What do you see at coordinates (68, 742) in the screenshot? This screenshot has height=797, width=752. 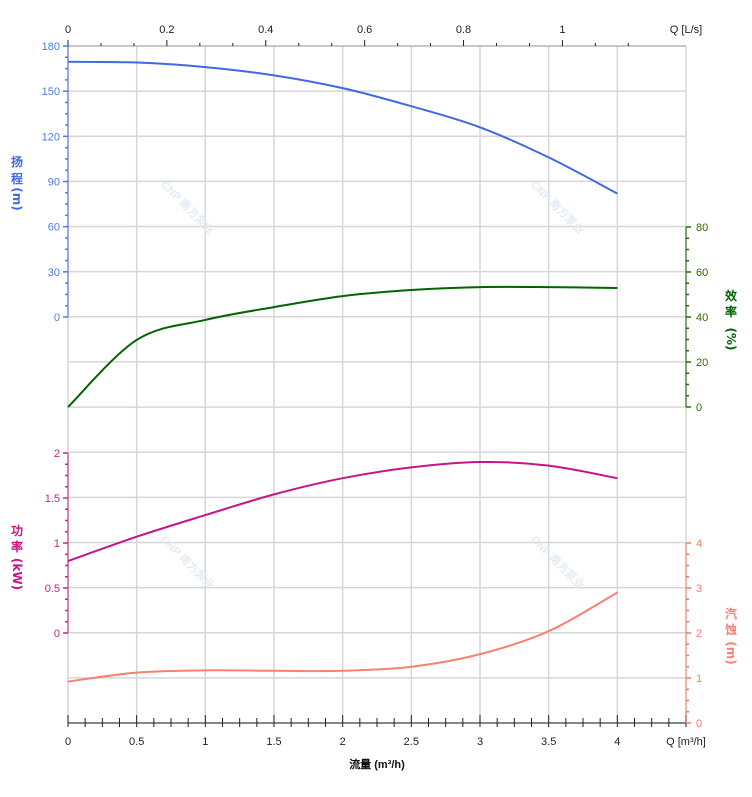 I see `x-tick-label: 0` at bounding box center [68, 742].